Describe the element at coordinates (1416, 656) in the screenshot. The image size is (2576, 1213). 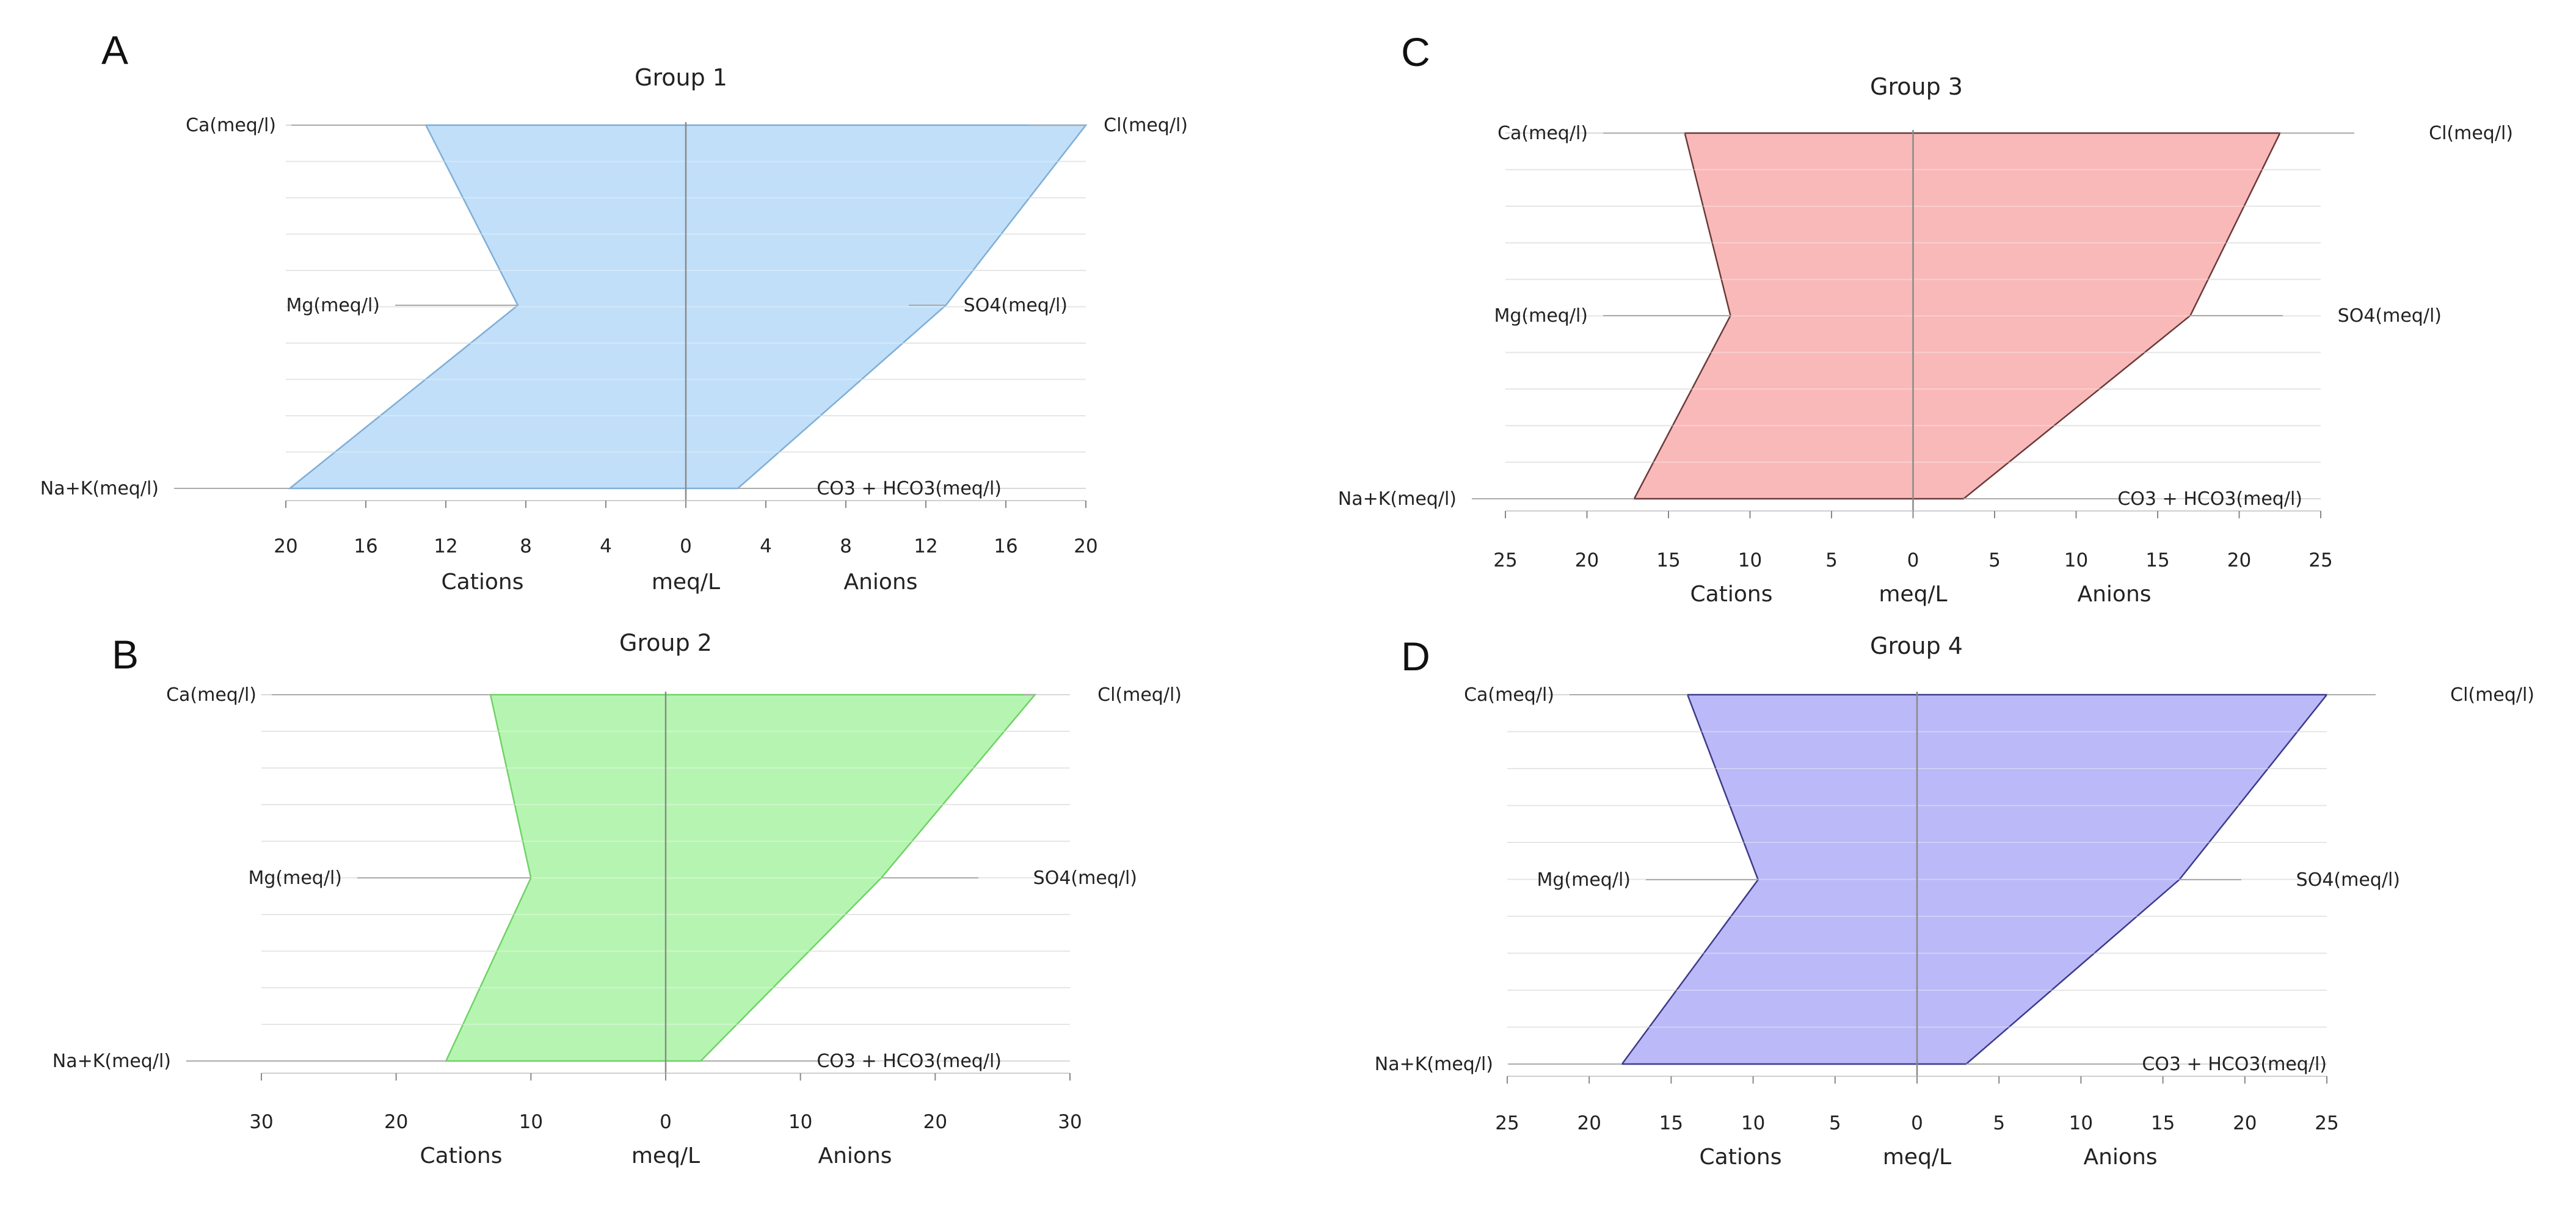
I see `panel-letter: D` at that location.